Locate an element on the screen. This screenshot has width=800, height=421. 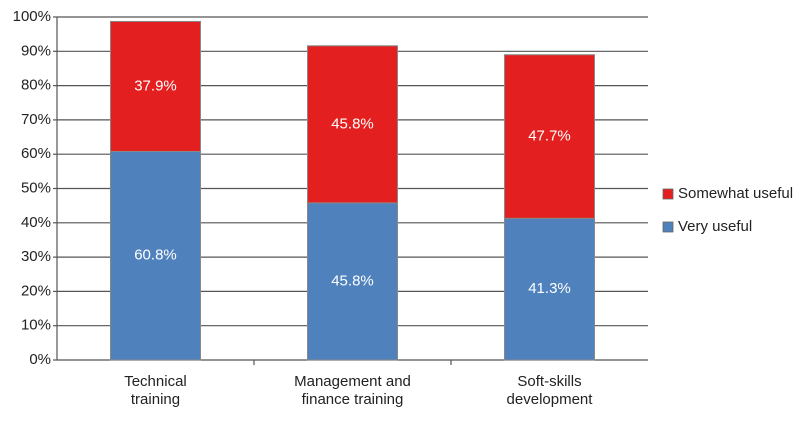
y-tick-label: 90% is located at coordinates (36, 50).